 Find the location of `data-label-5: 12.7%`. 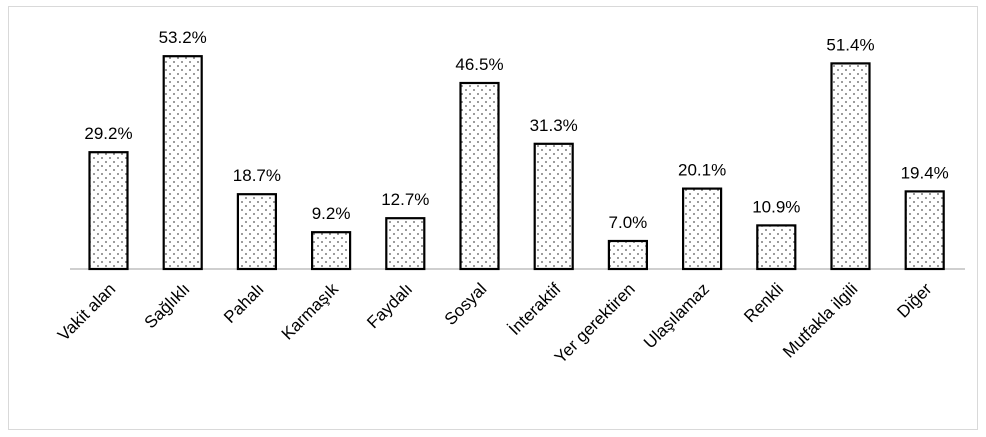

data-label-5: 12.7% is located at coordinates (405, 199).